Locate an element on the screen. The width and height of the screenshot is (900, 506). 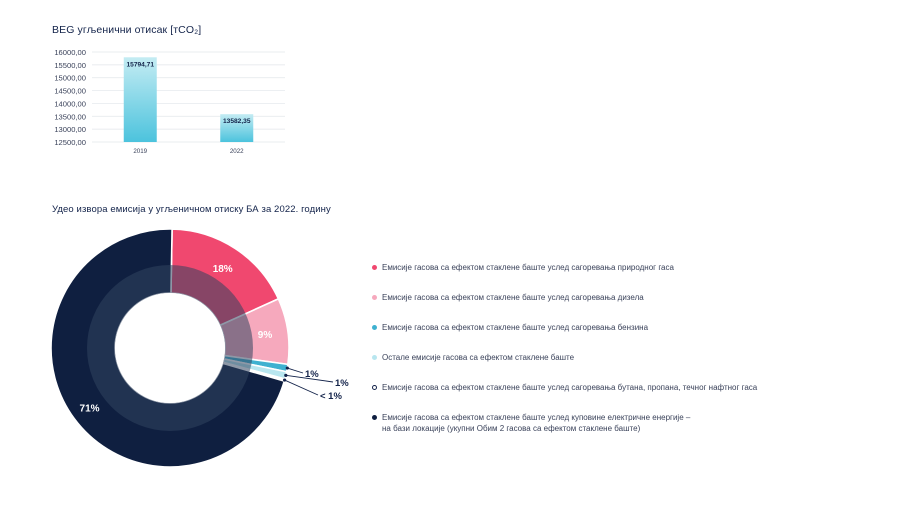
y-tick-label: 13000,00 is located at coordinates (70, 129).